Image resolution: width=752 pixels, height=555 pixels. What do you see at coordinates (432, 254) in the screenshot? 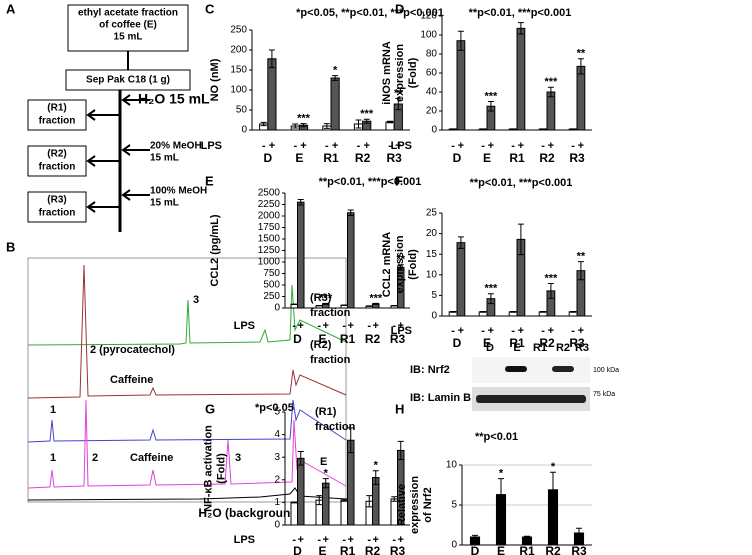
I see `y-tick-label: 15` at bounding box center [432, 254].